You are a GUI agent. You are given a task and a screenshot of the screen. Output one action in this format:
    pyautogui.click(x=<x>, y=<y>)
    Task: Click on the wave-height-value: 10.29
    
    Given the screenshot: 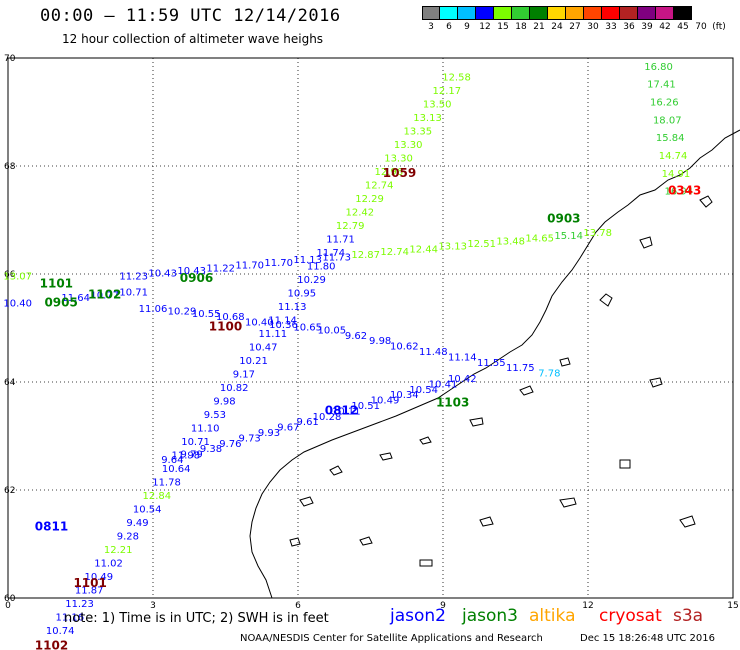 What is the action you would take?
    pyautogui.click(x=182, y=312)
    